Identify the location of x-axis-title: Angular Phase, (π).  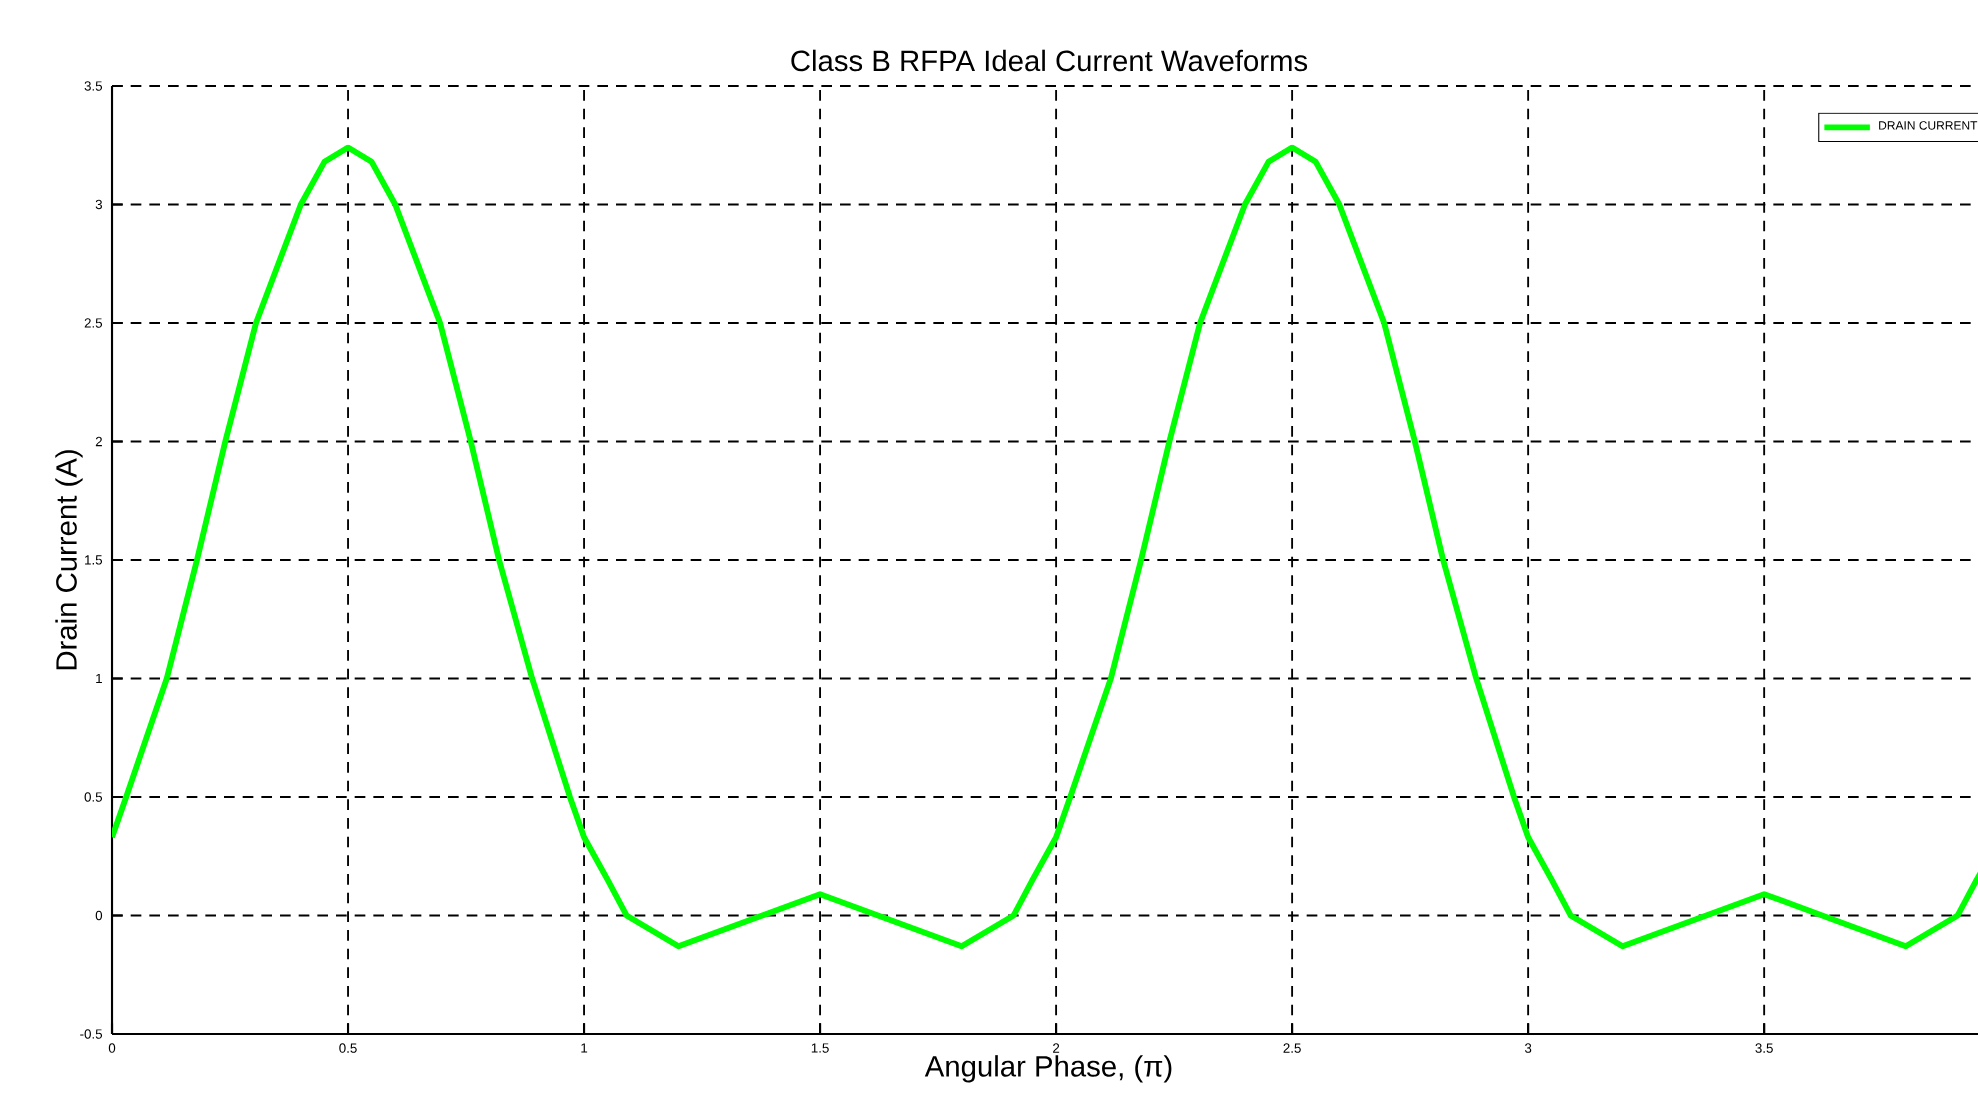
(1048, 1069).